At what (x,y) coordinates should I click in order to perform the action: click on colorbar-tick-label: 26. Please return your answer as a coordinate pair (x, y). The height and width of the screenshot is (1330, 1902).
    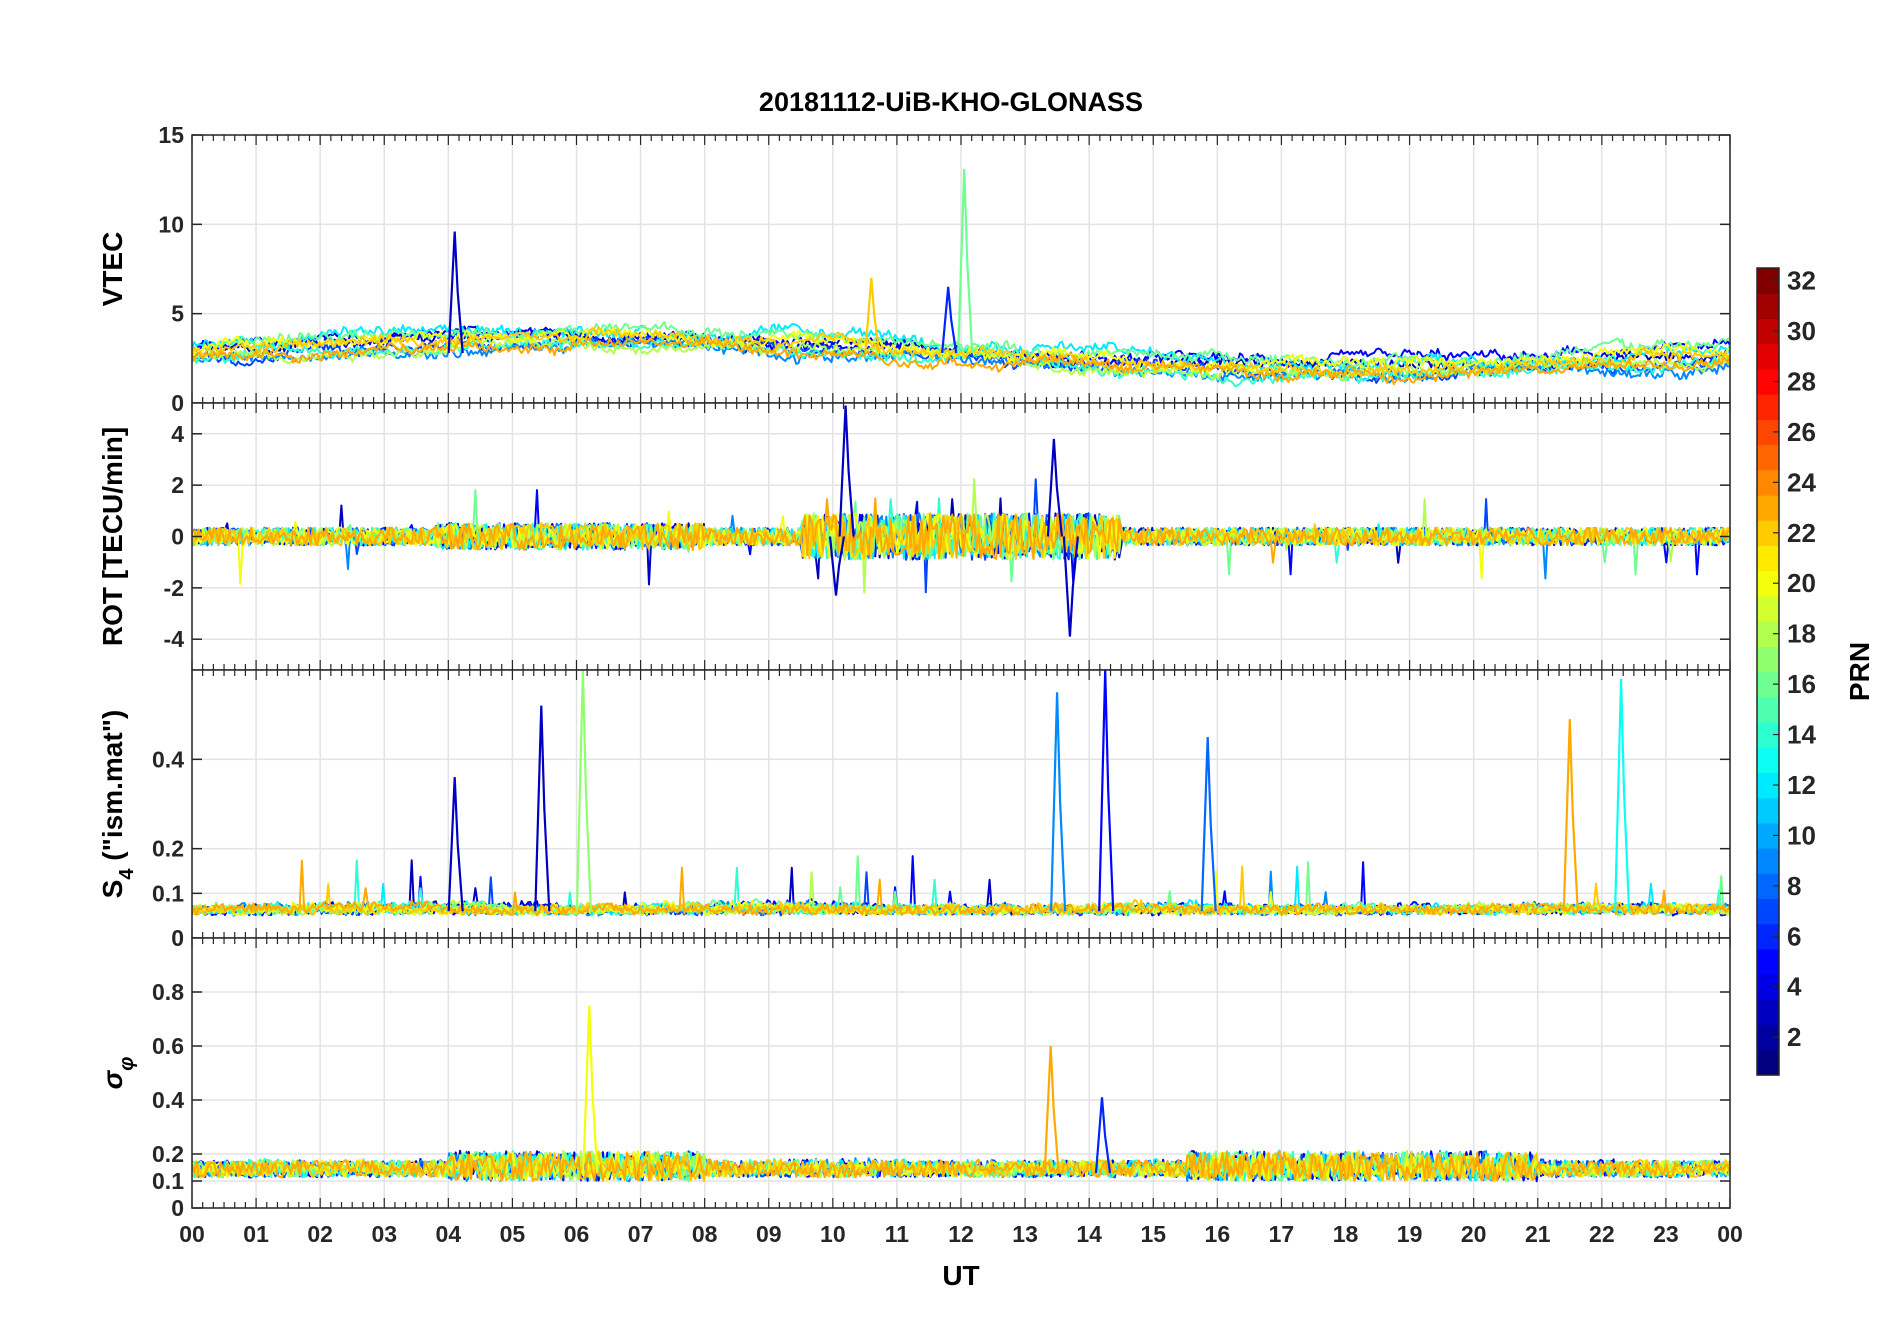
    Looking at the image, I should click on (1801, 432).